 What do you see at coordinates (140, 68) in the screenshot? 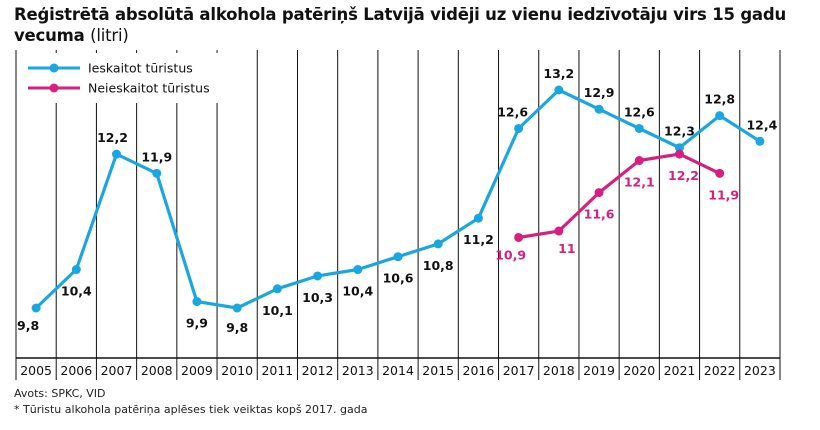
I see `legend-label: Ieskaitot tūristus` at bounding box center [140, 68].